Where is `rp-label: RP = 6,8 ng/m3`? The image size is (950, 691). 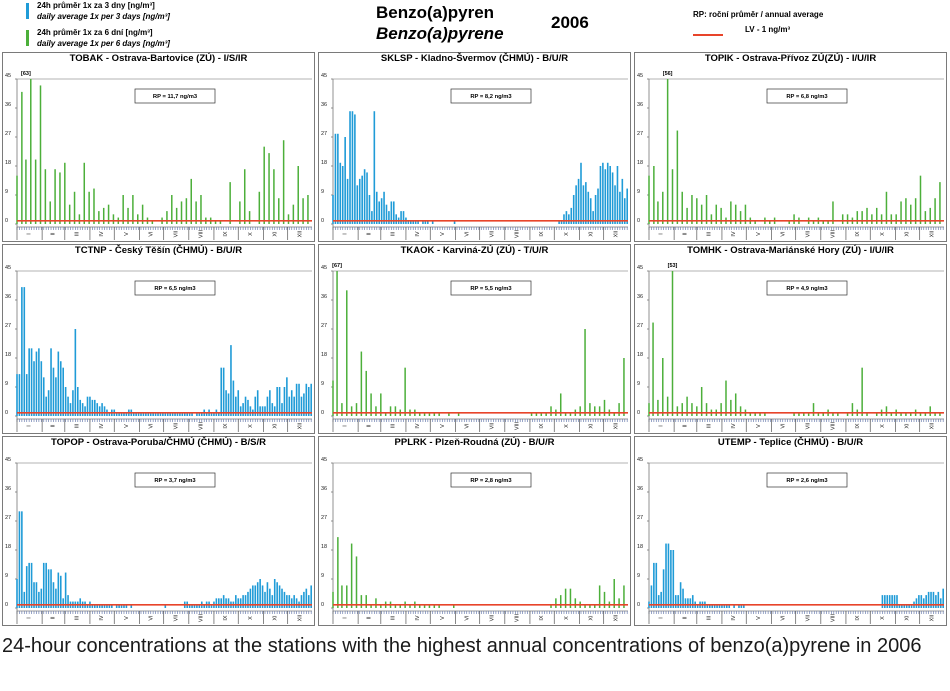
rp-label: RP = 6,8 ng/m3 is located at coordinates (807, 97).